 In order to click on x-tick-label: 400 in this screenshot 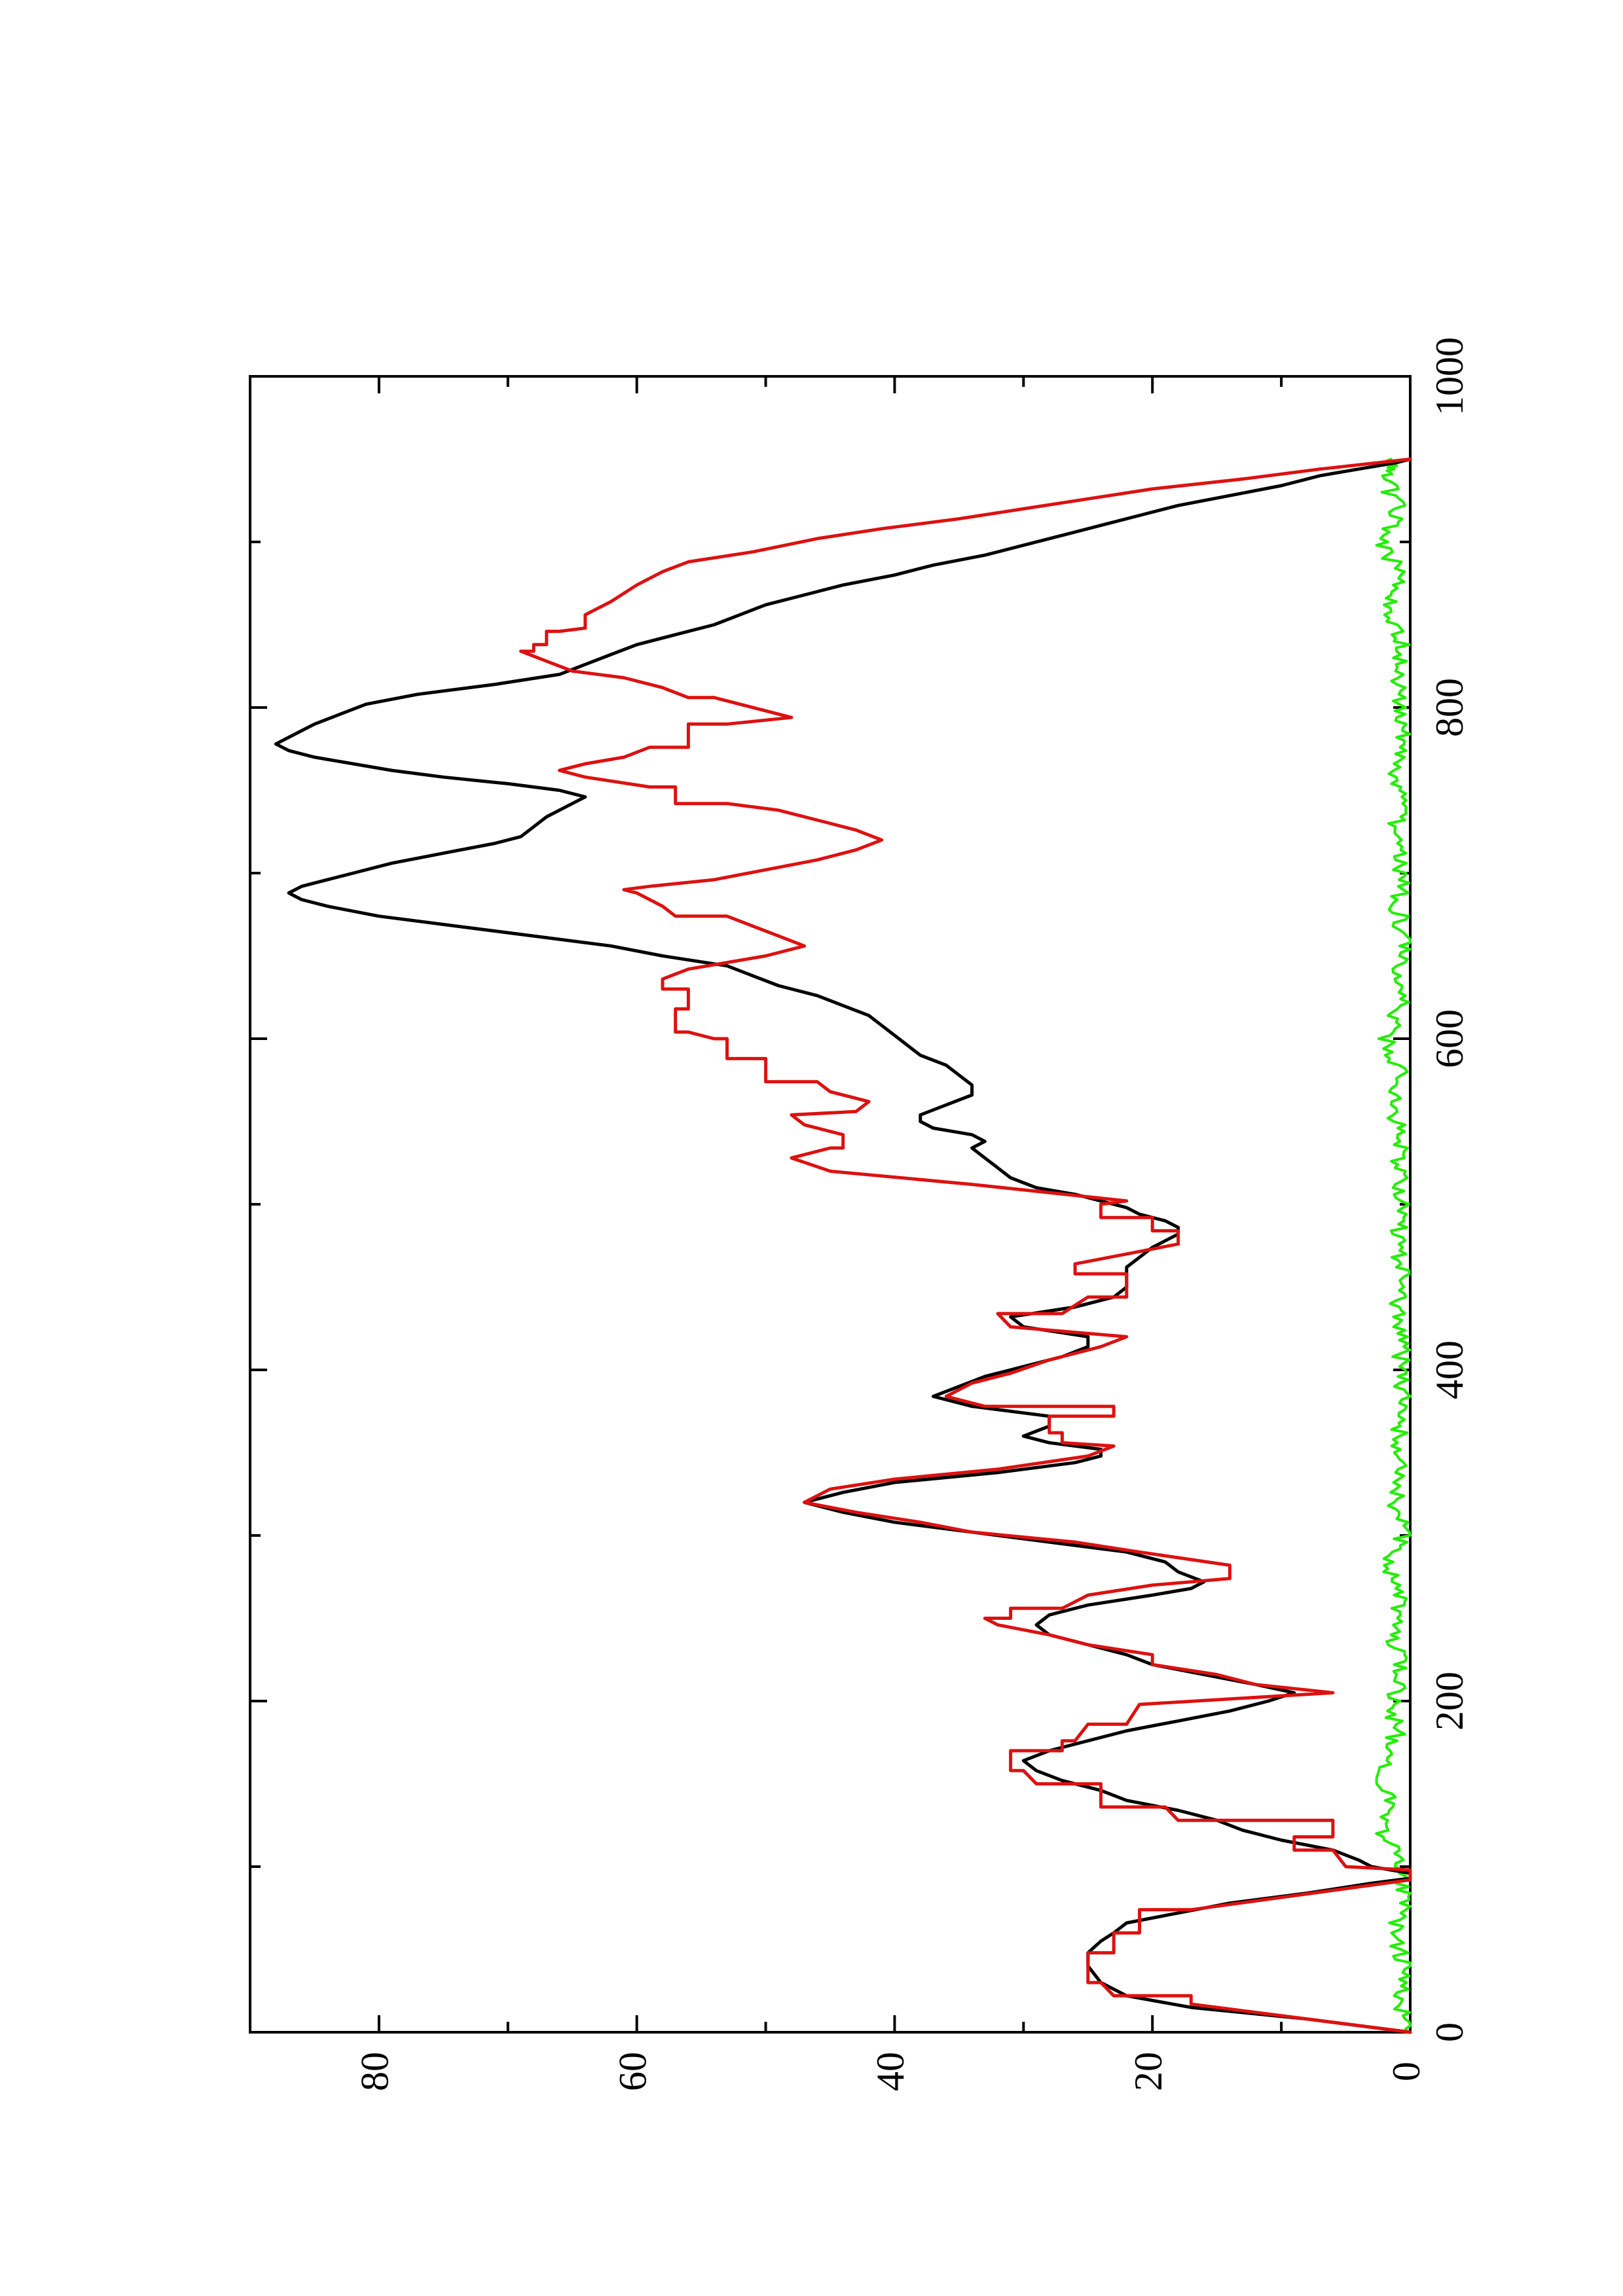, I will do `click(1449, 1369)`.